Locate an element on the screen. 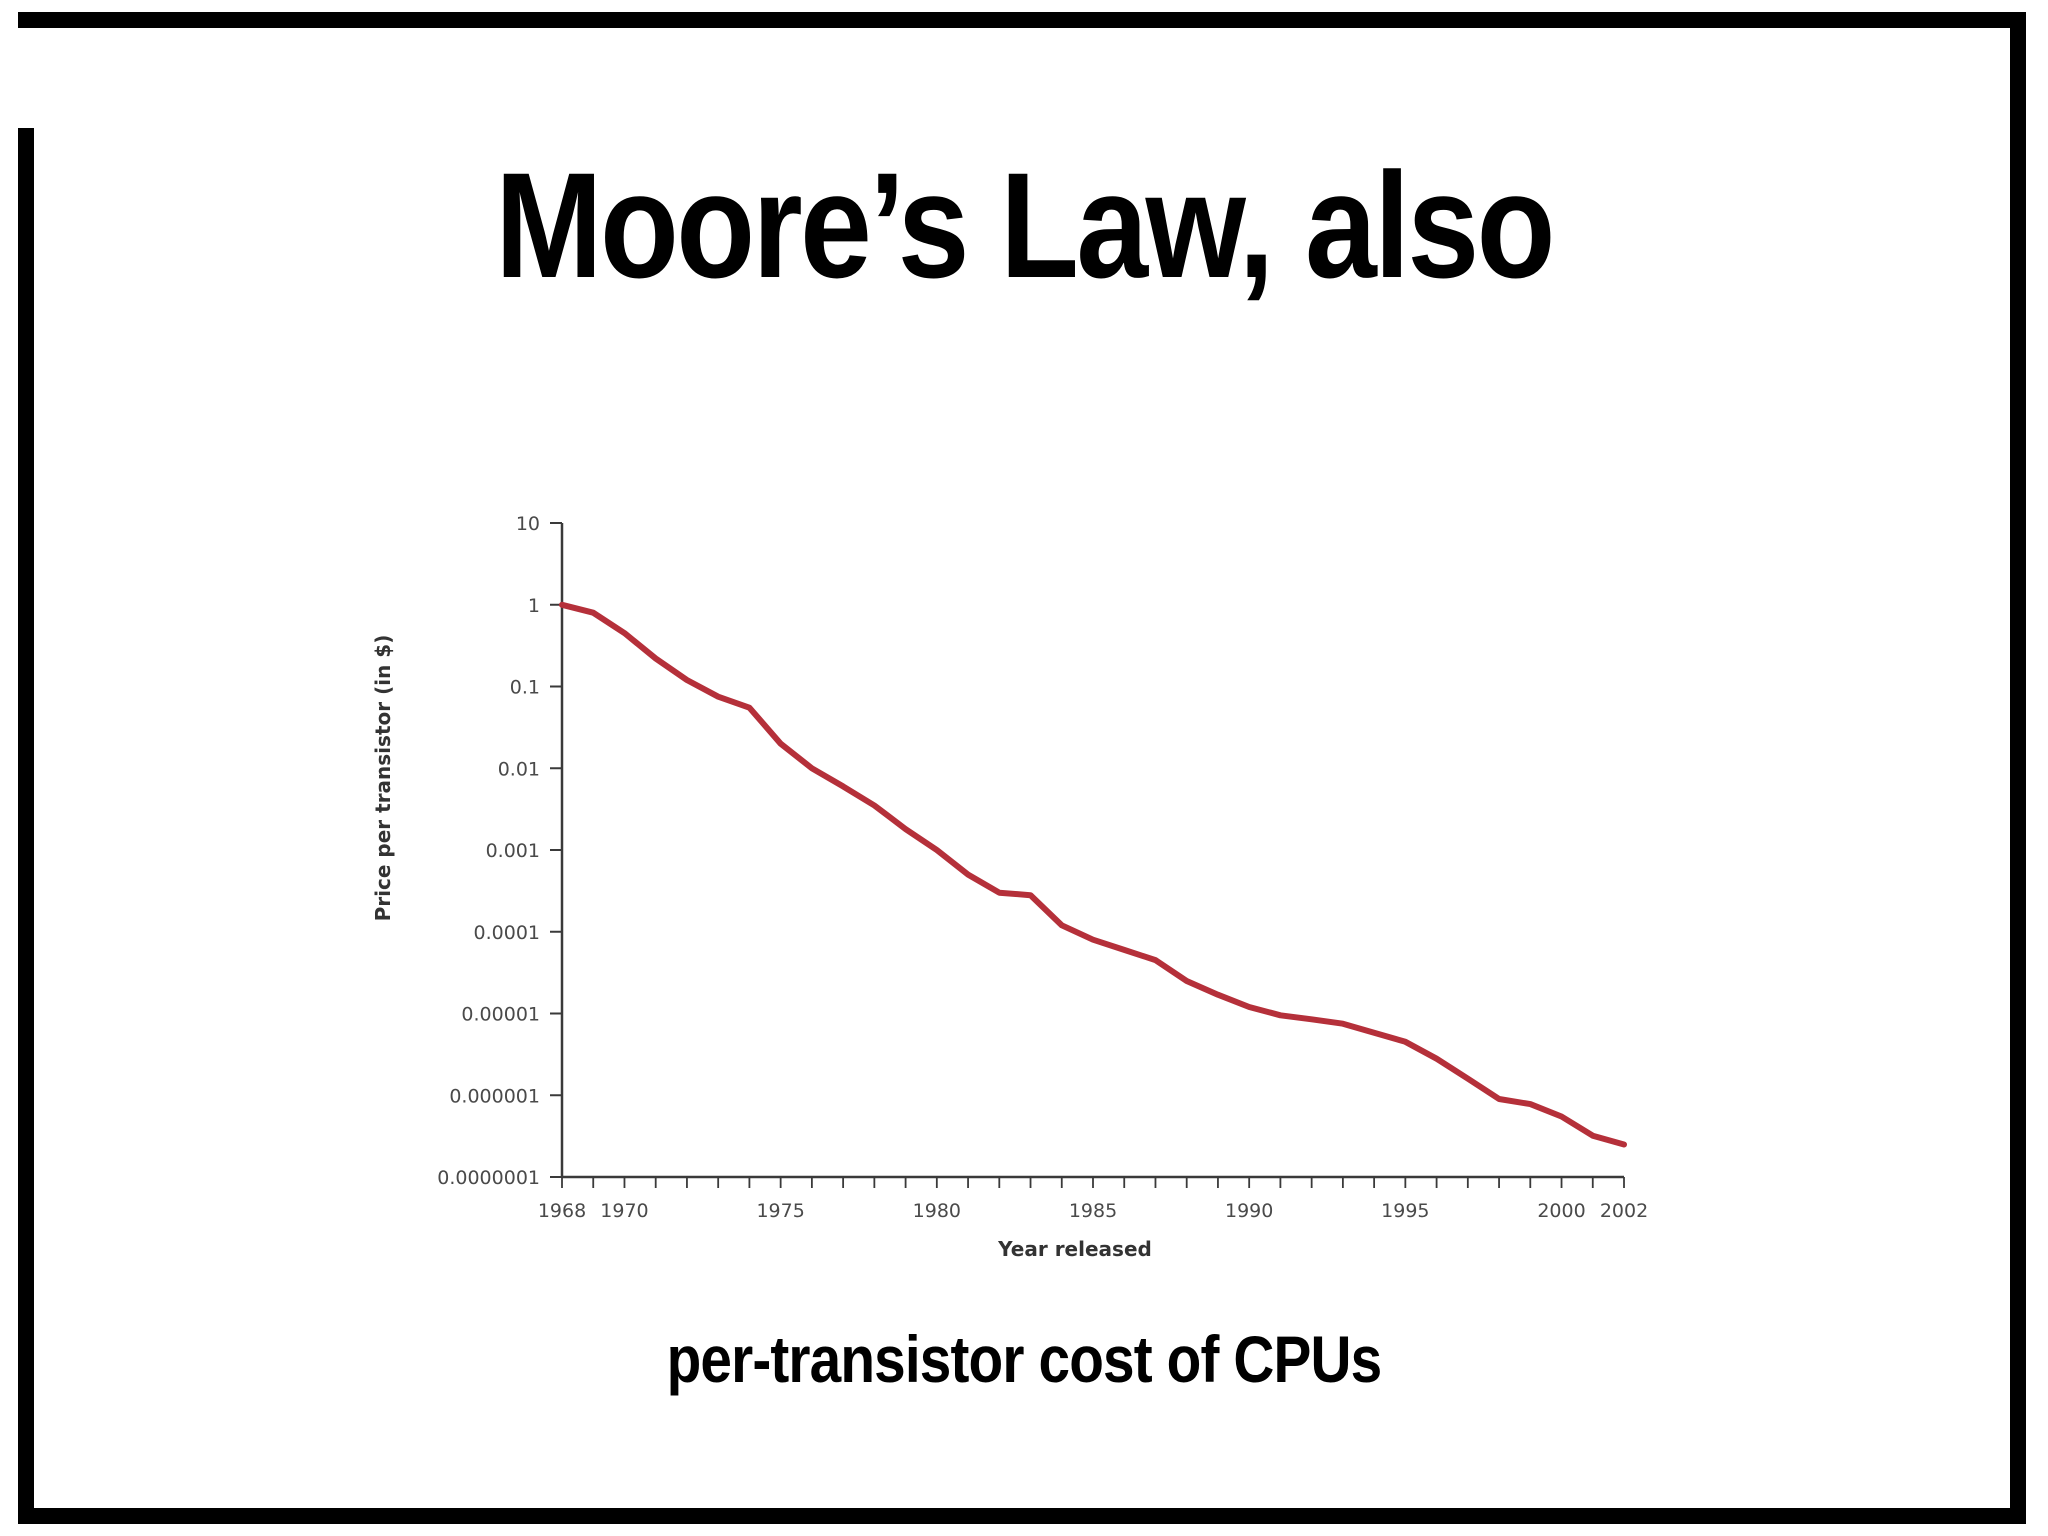 The image size is (2048, 1536). x-tick-label: 2000 is located at coordinates (1561, 1211).